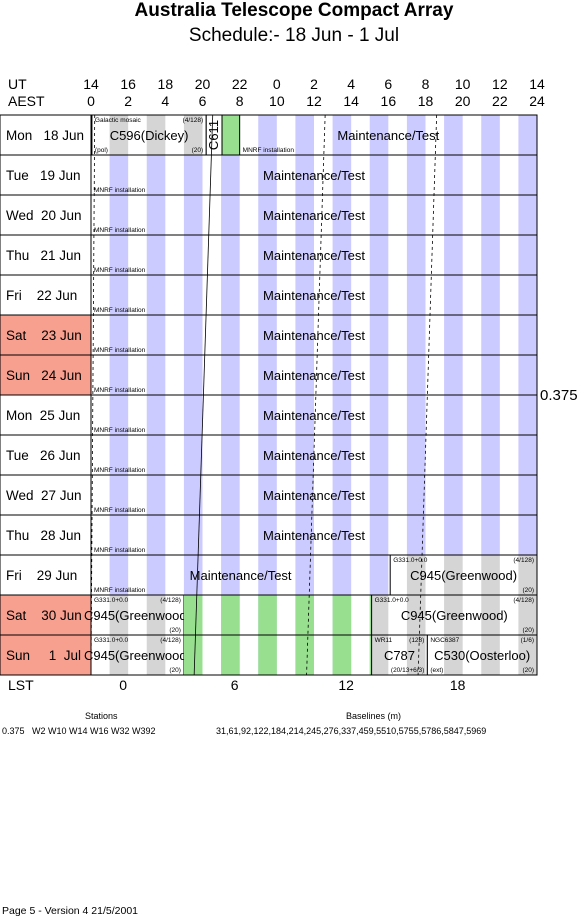 Image resolution: width=588 pixels, height=919 pixels. I want to click on block-background, so click(137, 615).